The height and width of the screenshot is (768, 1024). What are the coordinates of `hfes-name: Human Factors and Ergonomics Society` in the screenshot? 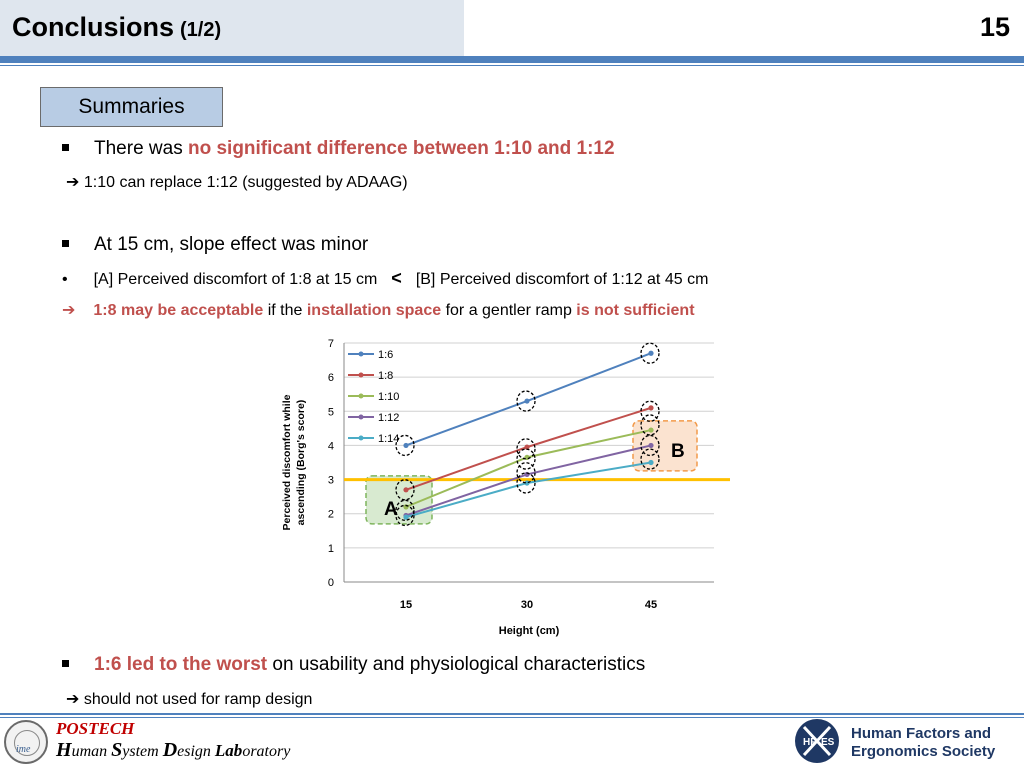 It's located at (923, 743).